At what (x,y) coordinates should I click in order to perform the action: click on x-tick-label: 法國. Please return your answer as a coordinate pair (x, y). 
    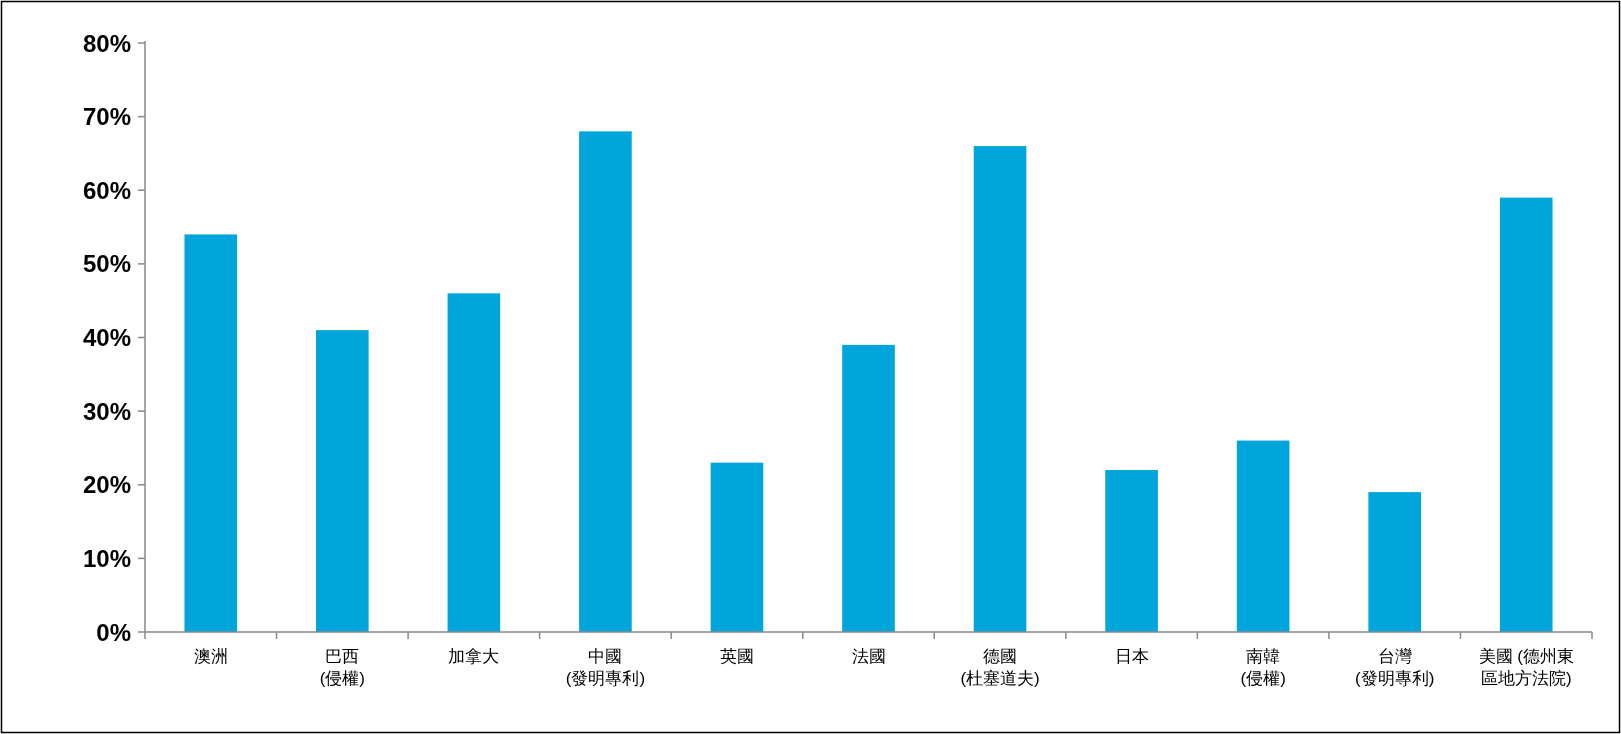
    Looking at the image, I should click on (868, 656).